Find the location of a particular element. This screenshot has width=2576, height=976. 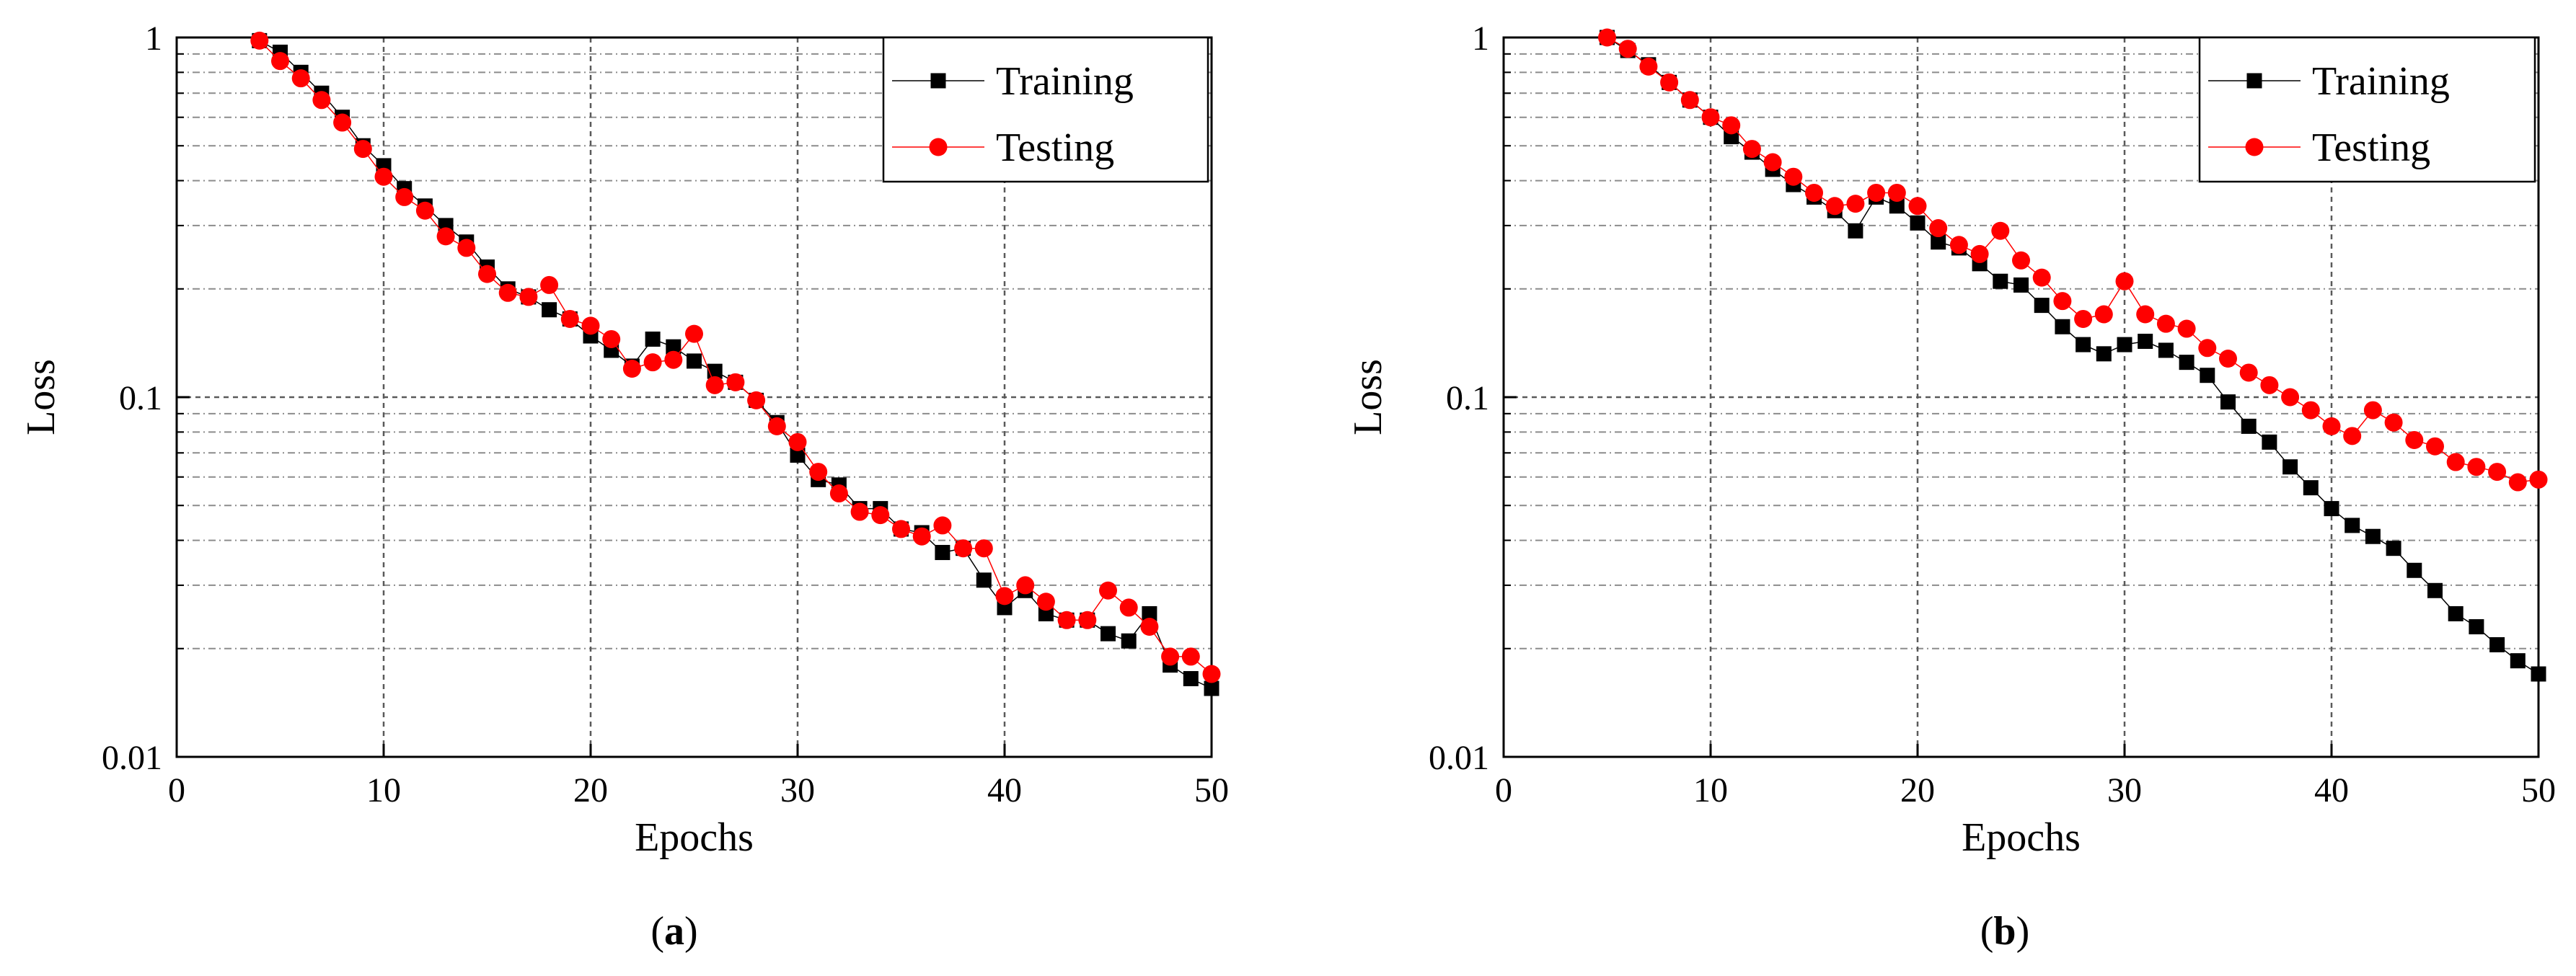

panel-caption: (b) is located at coordinates (2004, 931).